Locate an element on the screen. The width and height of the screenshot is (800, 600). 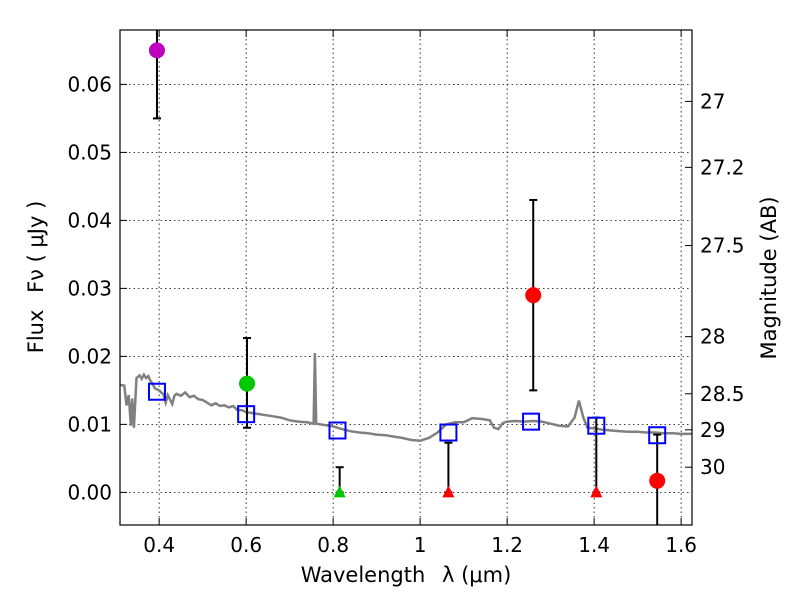
y-tick-label: 0.01 is located at coordinates (89, 424).